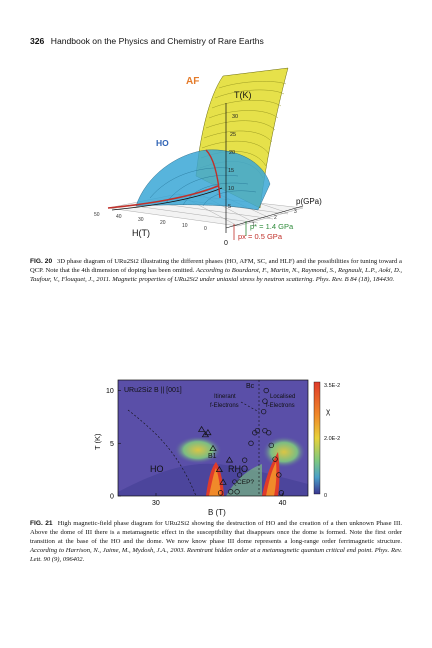 Image resolution: width=432 pixels, height=648 pixels. I want to click on t-tick: 15, so click(231, 171).